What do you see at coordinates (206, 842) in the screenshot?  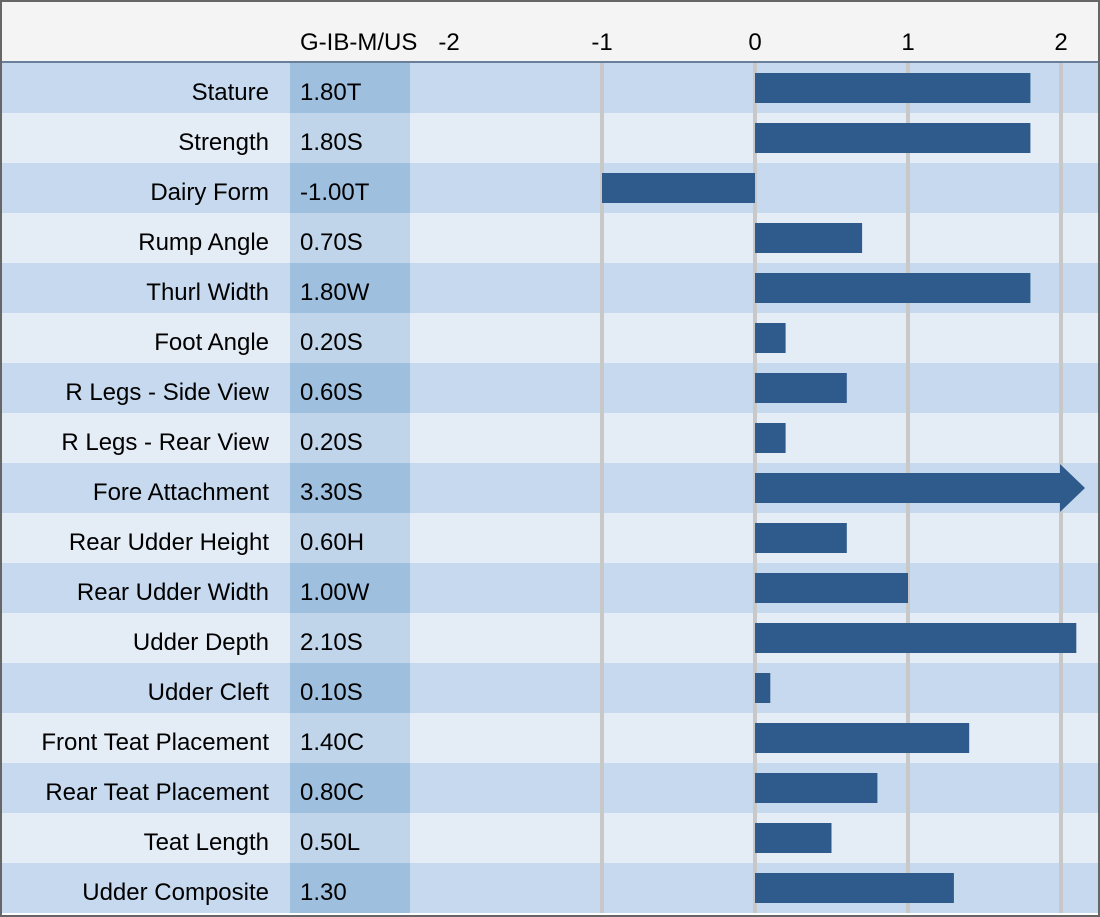 I see `category-label: Teat Length` at bounding box center [206, 842].